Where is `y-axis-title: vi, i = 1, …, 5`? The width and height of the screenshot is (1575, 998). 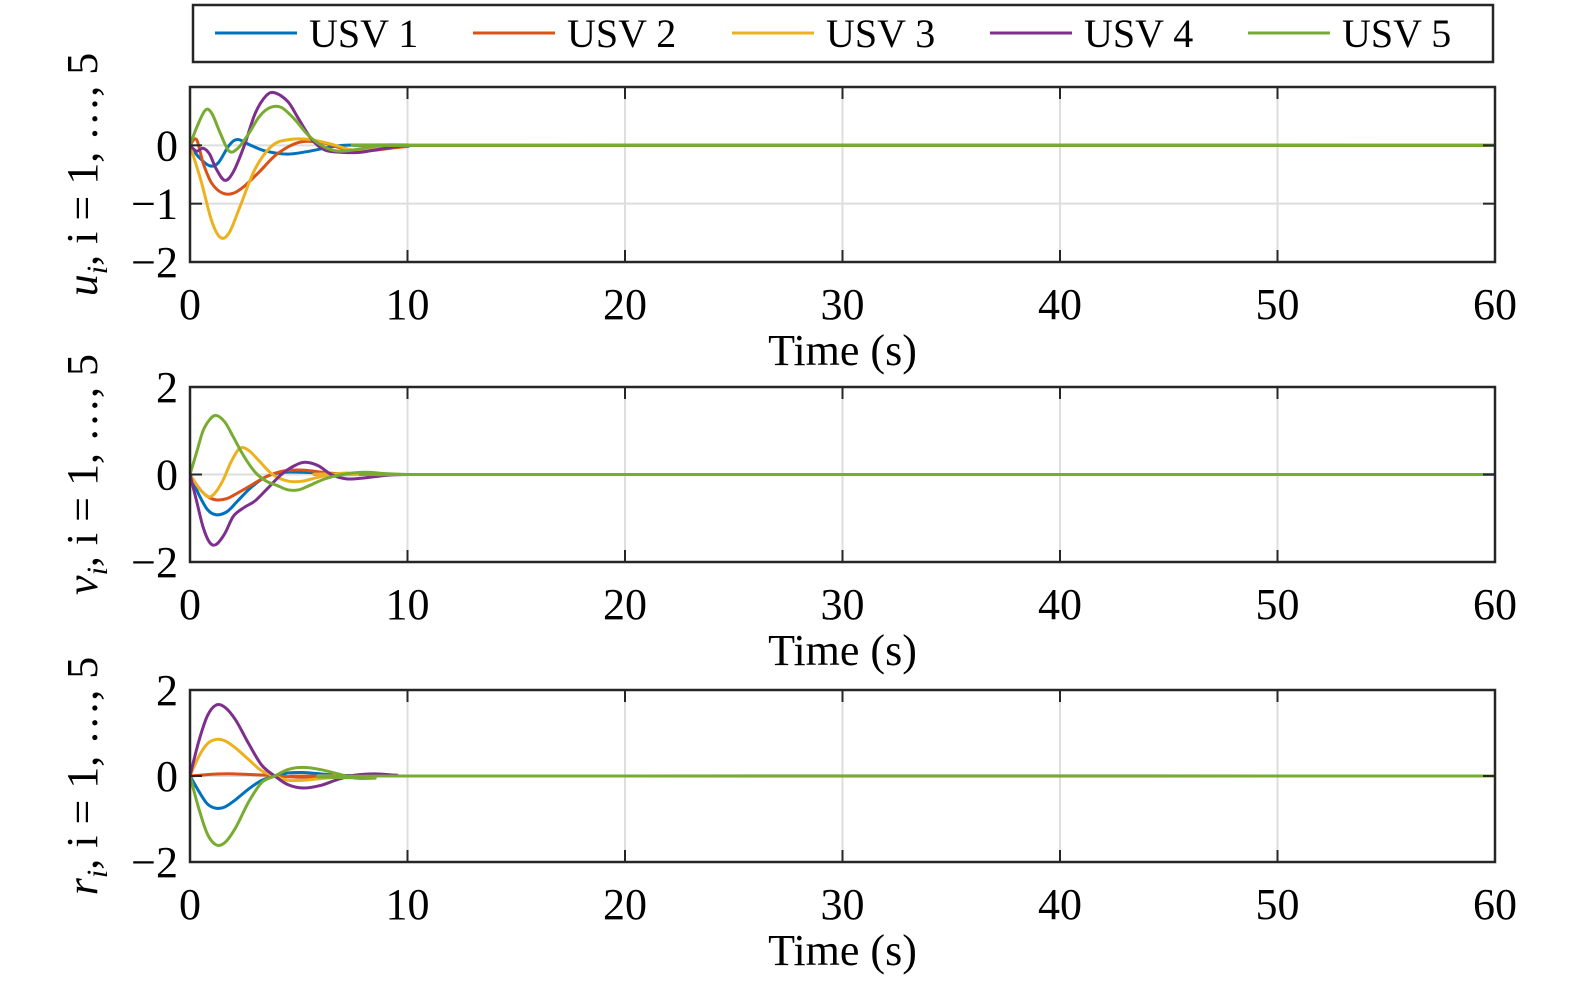
y-axis-title: vi, i = 1, …, 5 is located at coordinates (86, 474).